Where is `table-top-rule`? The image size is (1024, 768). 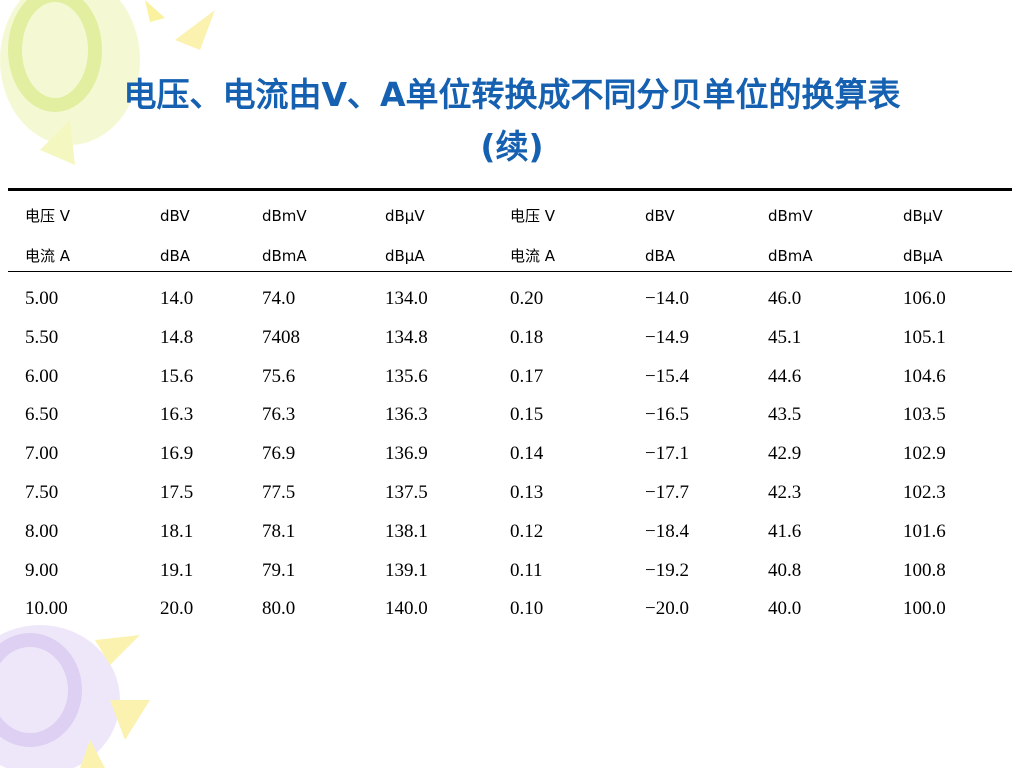 table-top-rule is located at coordinates (510, 189).